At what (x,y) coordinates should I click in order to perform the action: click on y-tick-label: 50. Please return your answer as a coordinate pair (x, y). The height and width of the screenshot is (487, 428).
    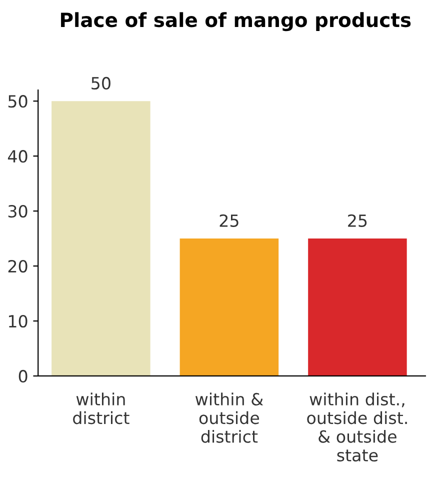
    Looking at the image, I should click on (18, 101).